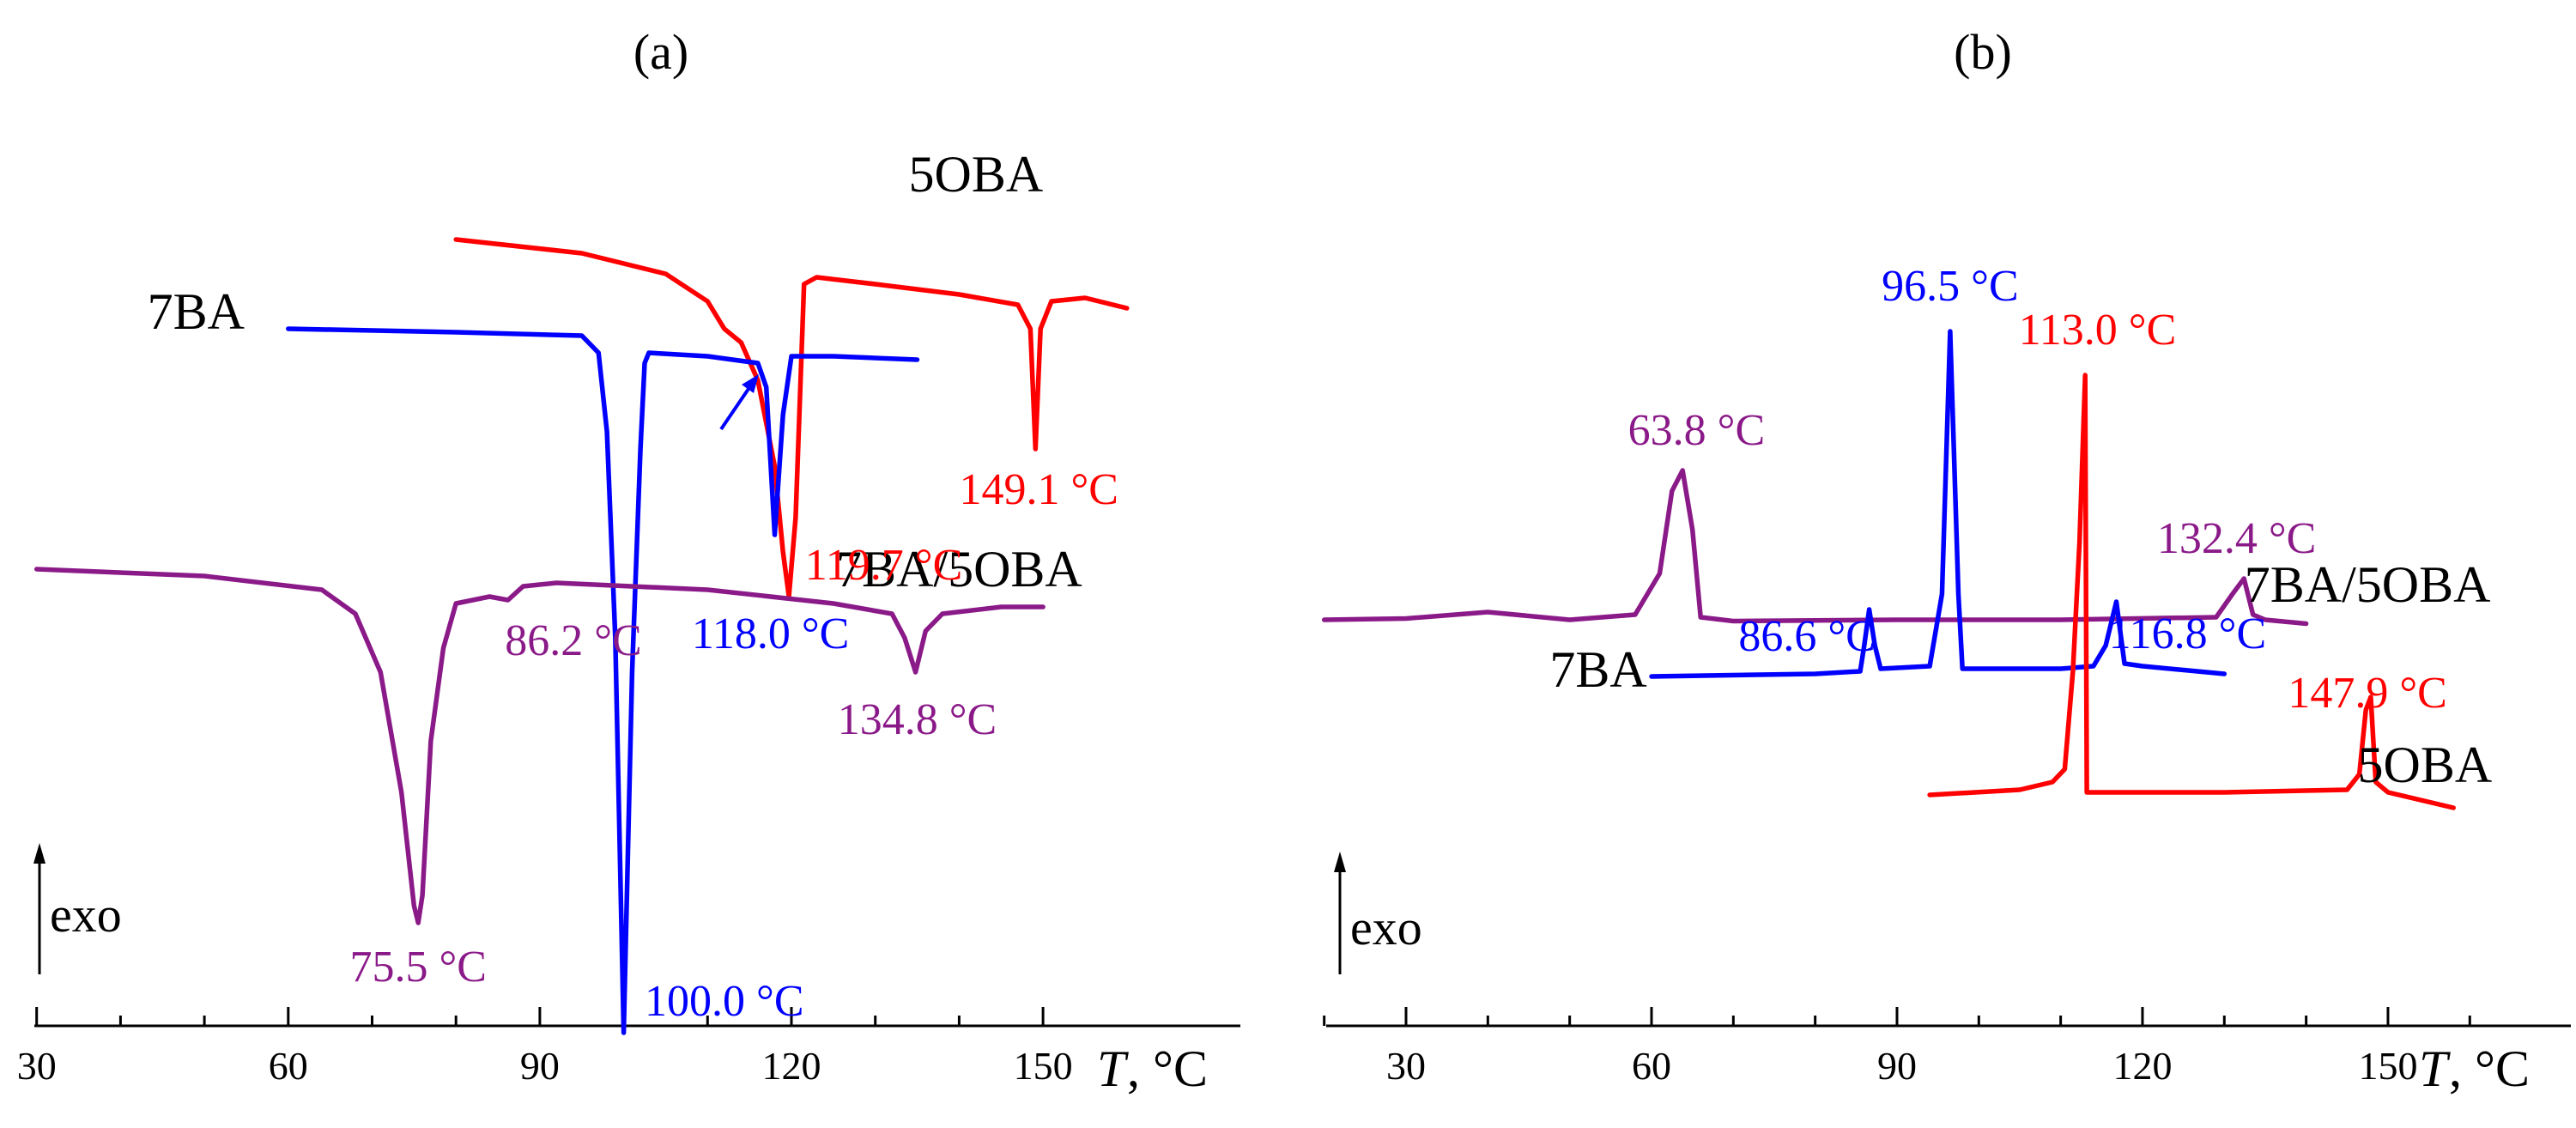 This screenshot has width=2576, height=1128. I want to click on panel-a-tick-label-30: 30, so click(37, 1066).